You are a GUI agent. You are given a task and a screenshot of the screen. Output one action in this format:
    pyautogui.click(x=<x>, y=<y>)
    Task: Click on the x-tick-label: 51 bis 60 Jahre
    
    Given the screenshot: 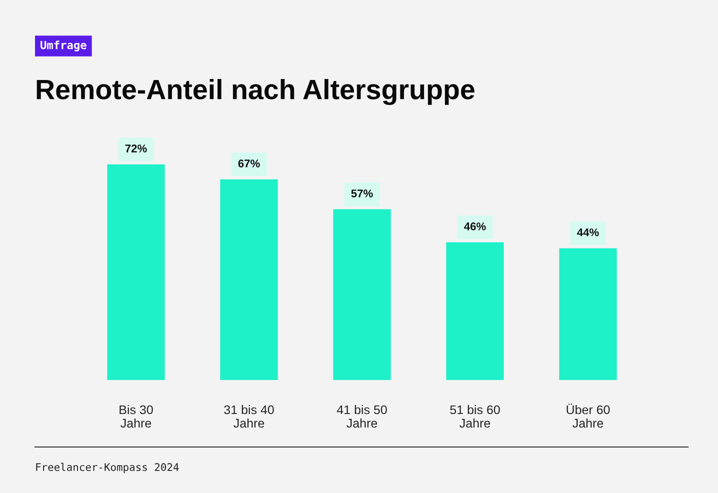 What is the action you would take?
    pyautogui.click(x=475, y=416)
    